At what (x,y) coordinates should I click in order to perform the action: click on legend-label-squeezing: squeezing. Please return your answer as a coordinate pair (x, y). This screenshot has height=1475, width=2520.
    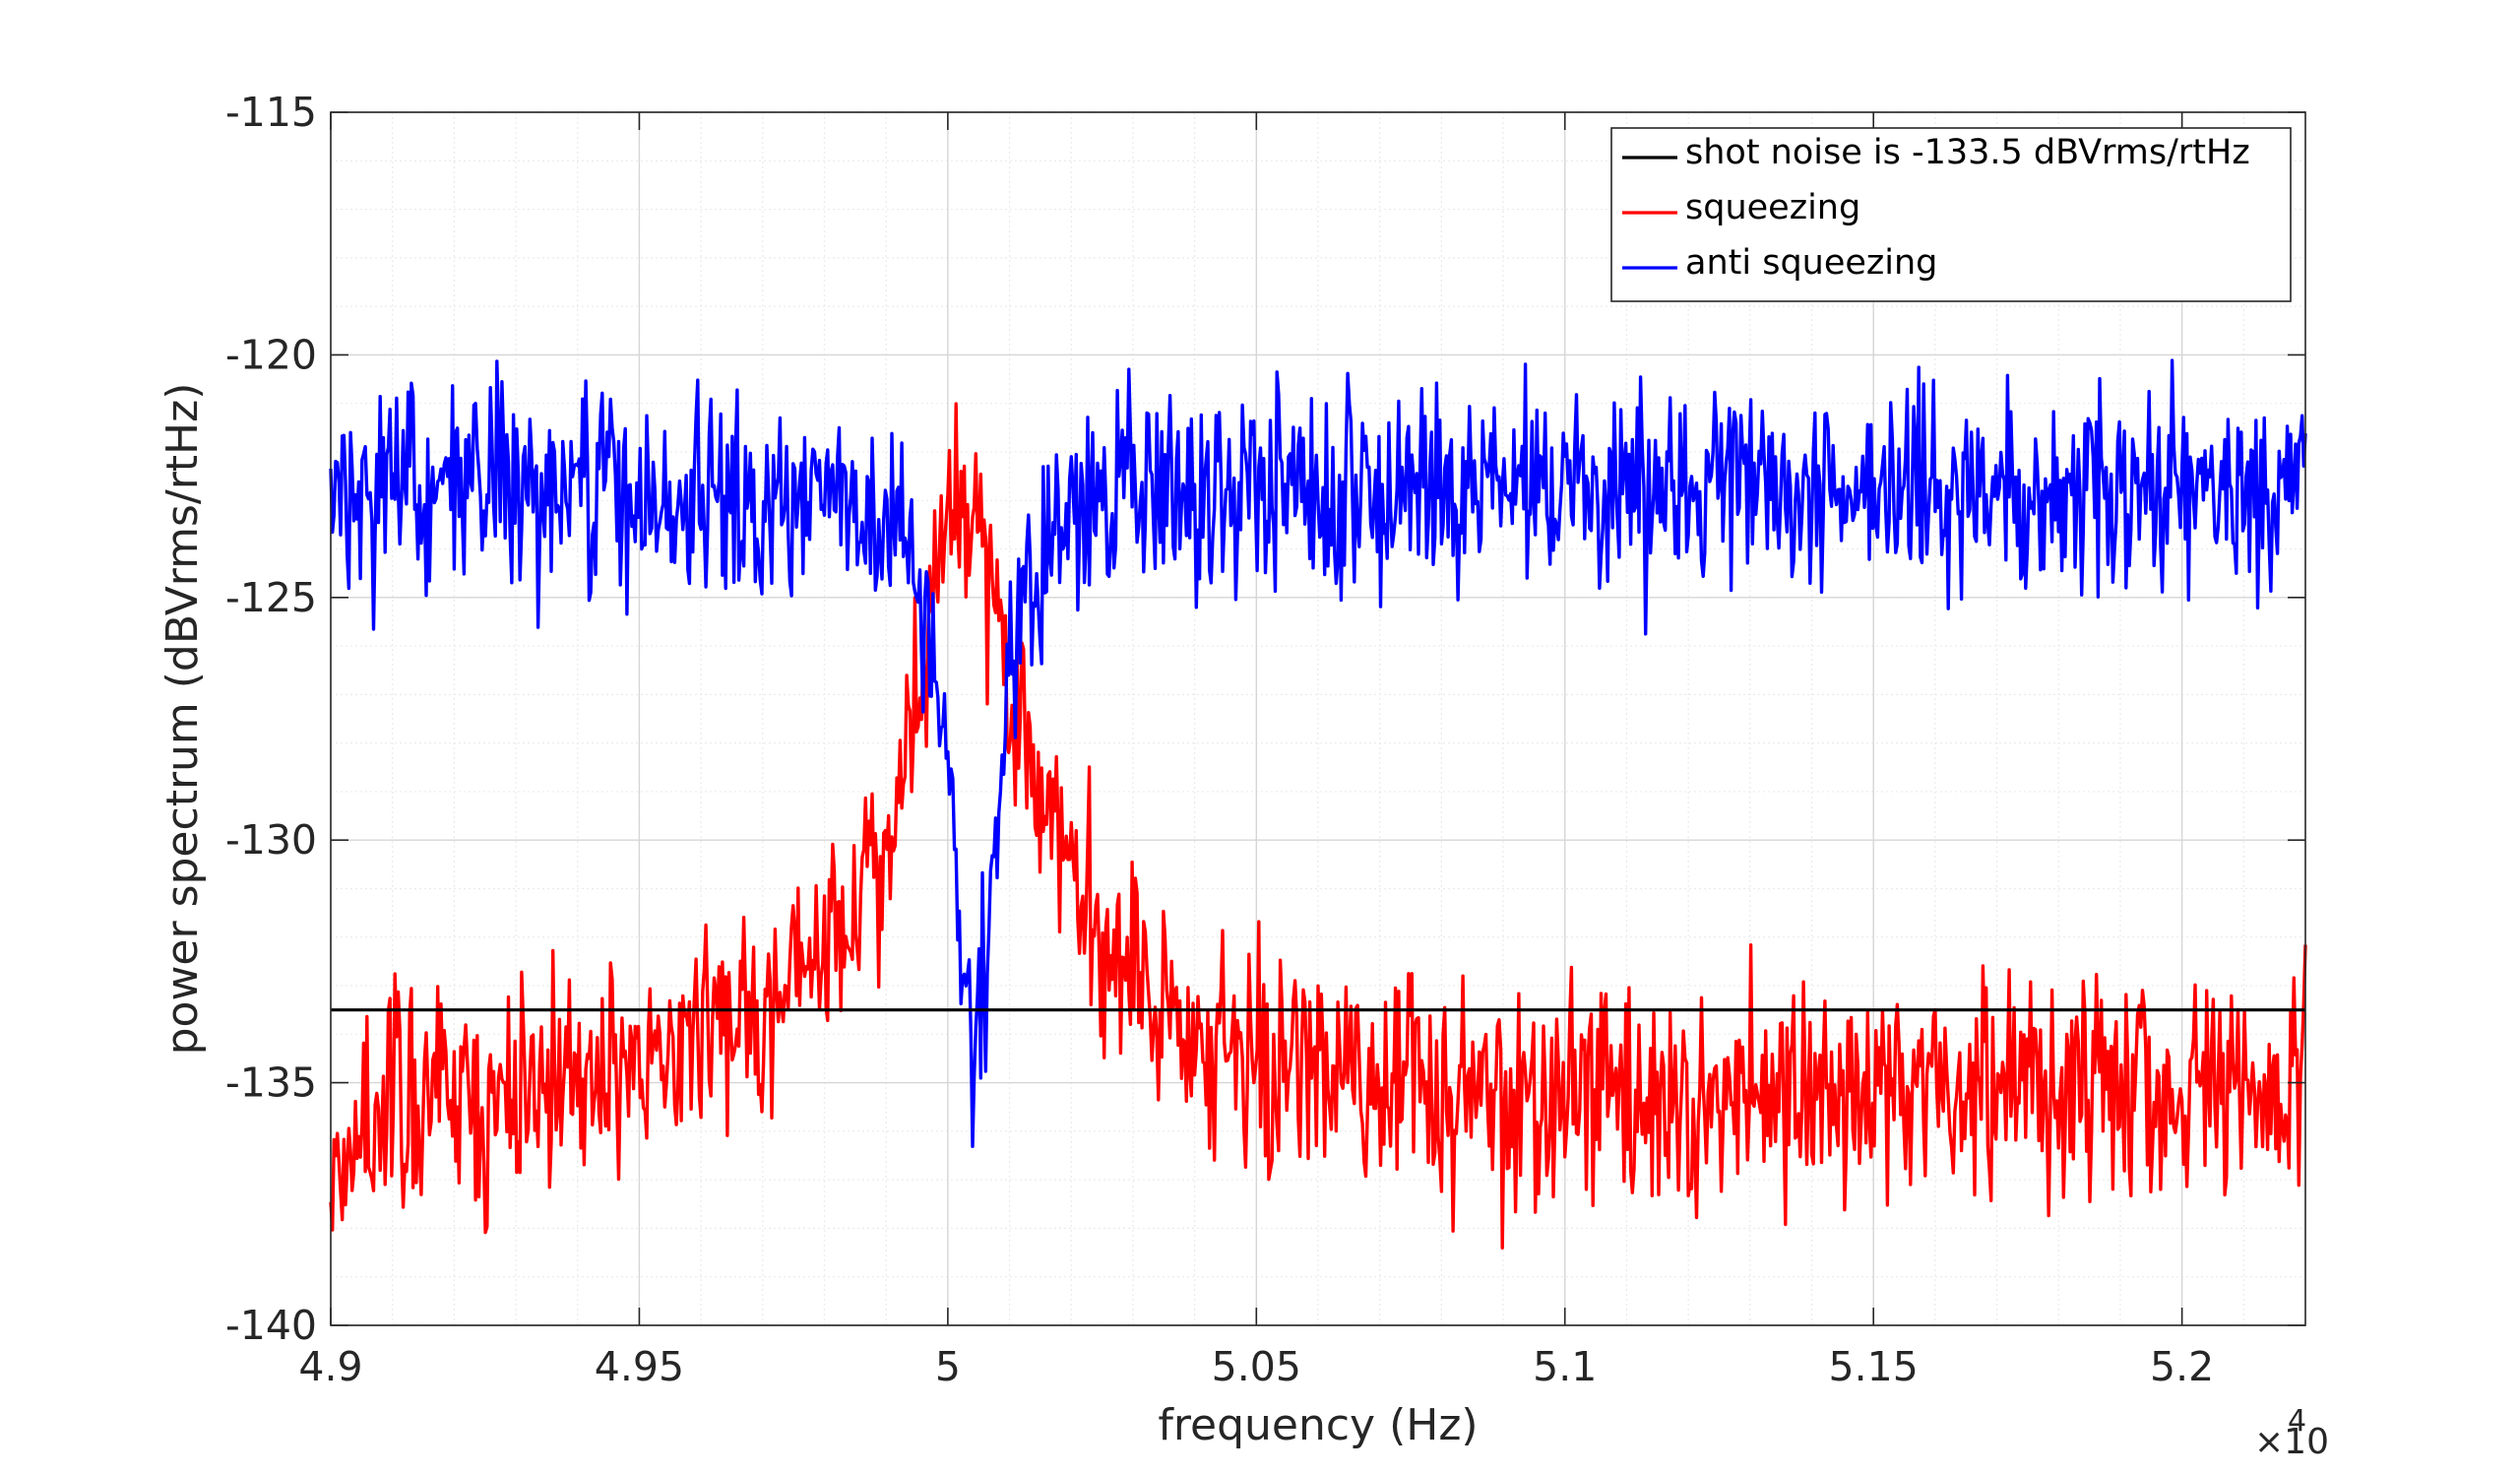
    Looking at the image, I should click on (1772, 207).